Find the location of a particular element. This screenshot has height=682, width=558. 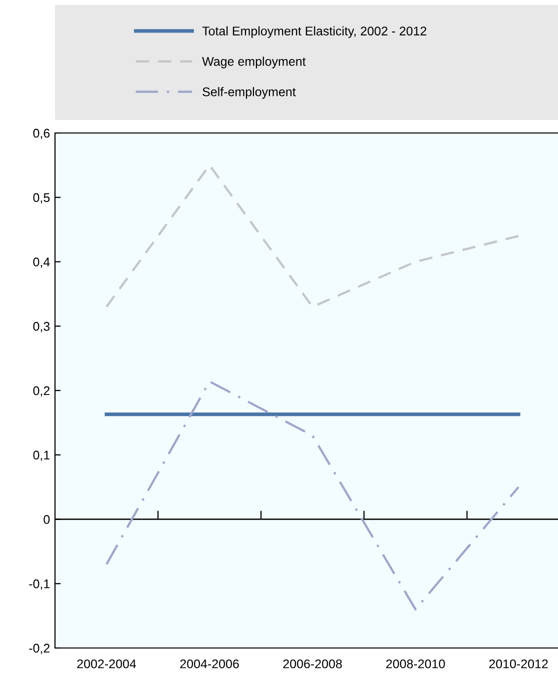

y-tick-label: -0,2 is located at coordinates (39, 649).